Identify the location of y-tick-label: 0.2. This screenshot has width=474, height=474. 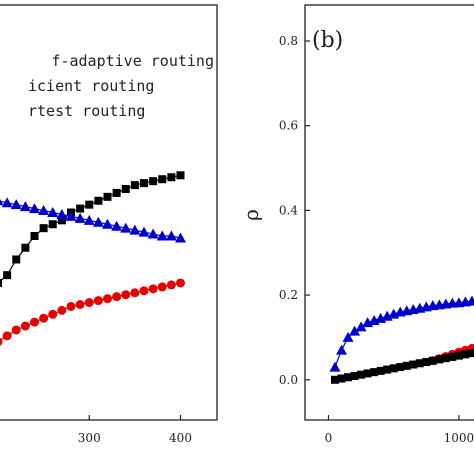
(288, 295).